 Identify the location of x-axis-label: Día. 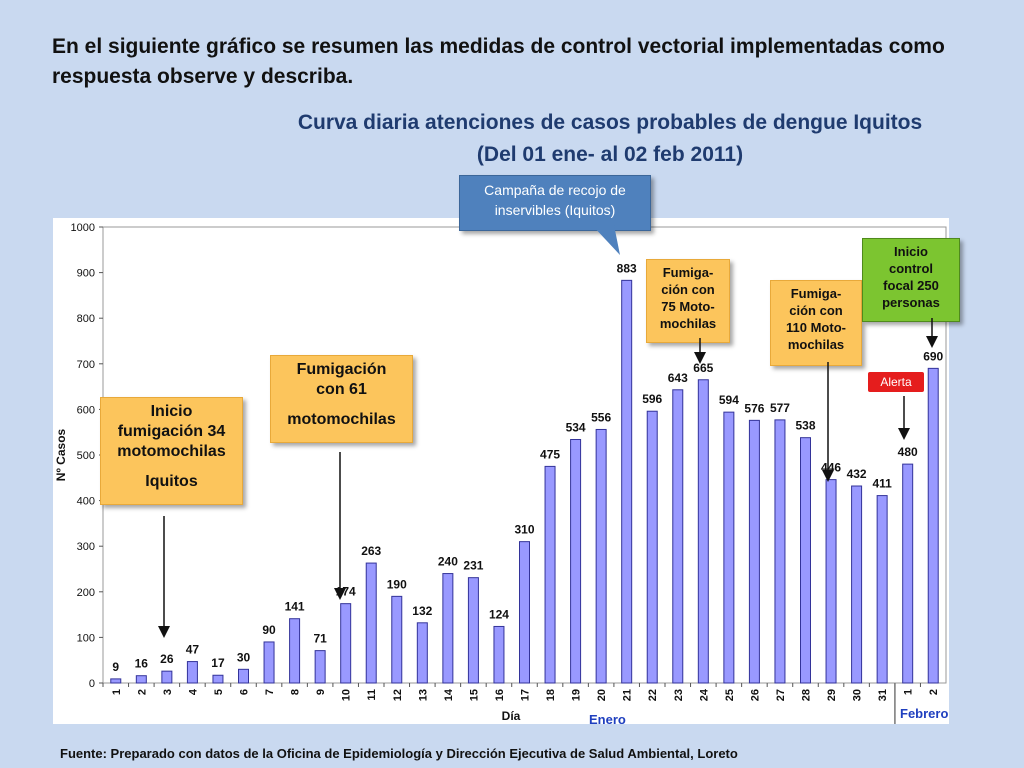
(511, 716).